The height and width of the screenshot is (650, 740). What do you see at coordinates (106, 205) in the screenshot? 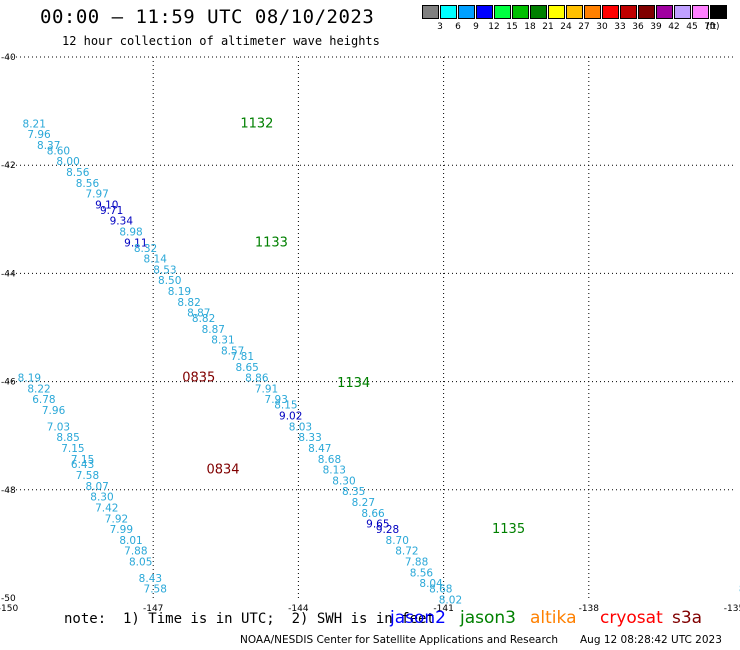
I see `swh-value: 9.10` at bounding box center [106, 205].